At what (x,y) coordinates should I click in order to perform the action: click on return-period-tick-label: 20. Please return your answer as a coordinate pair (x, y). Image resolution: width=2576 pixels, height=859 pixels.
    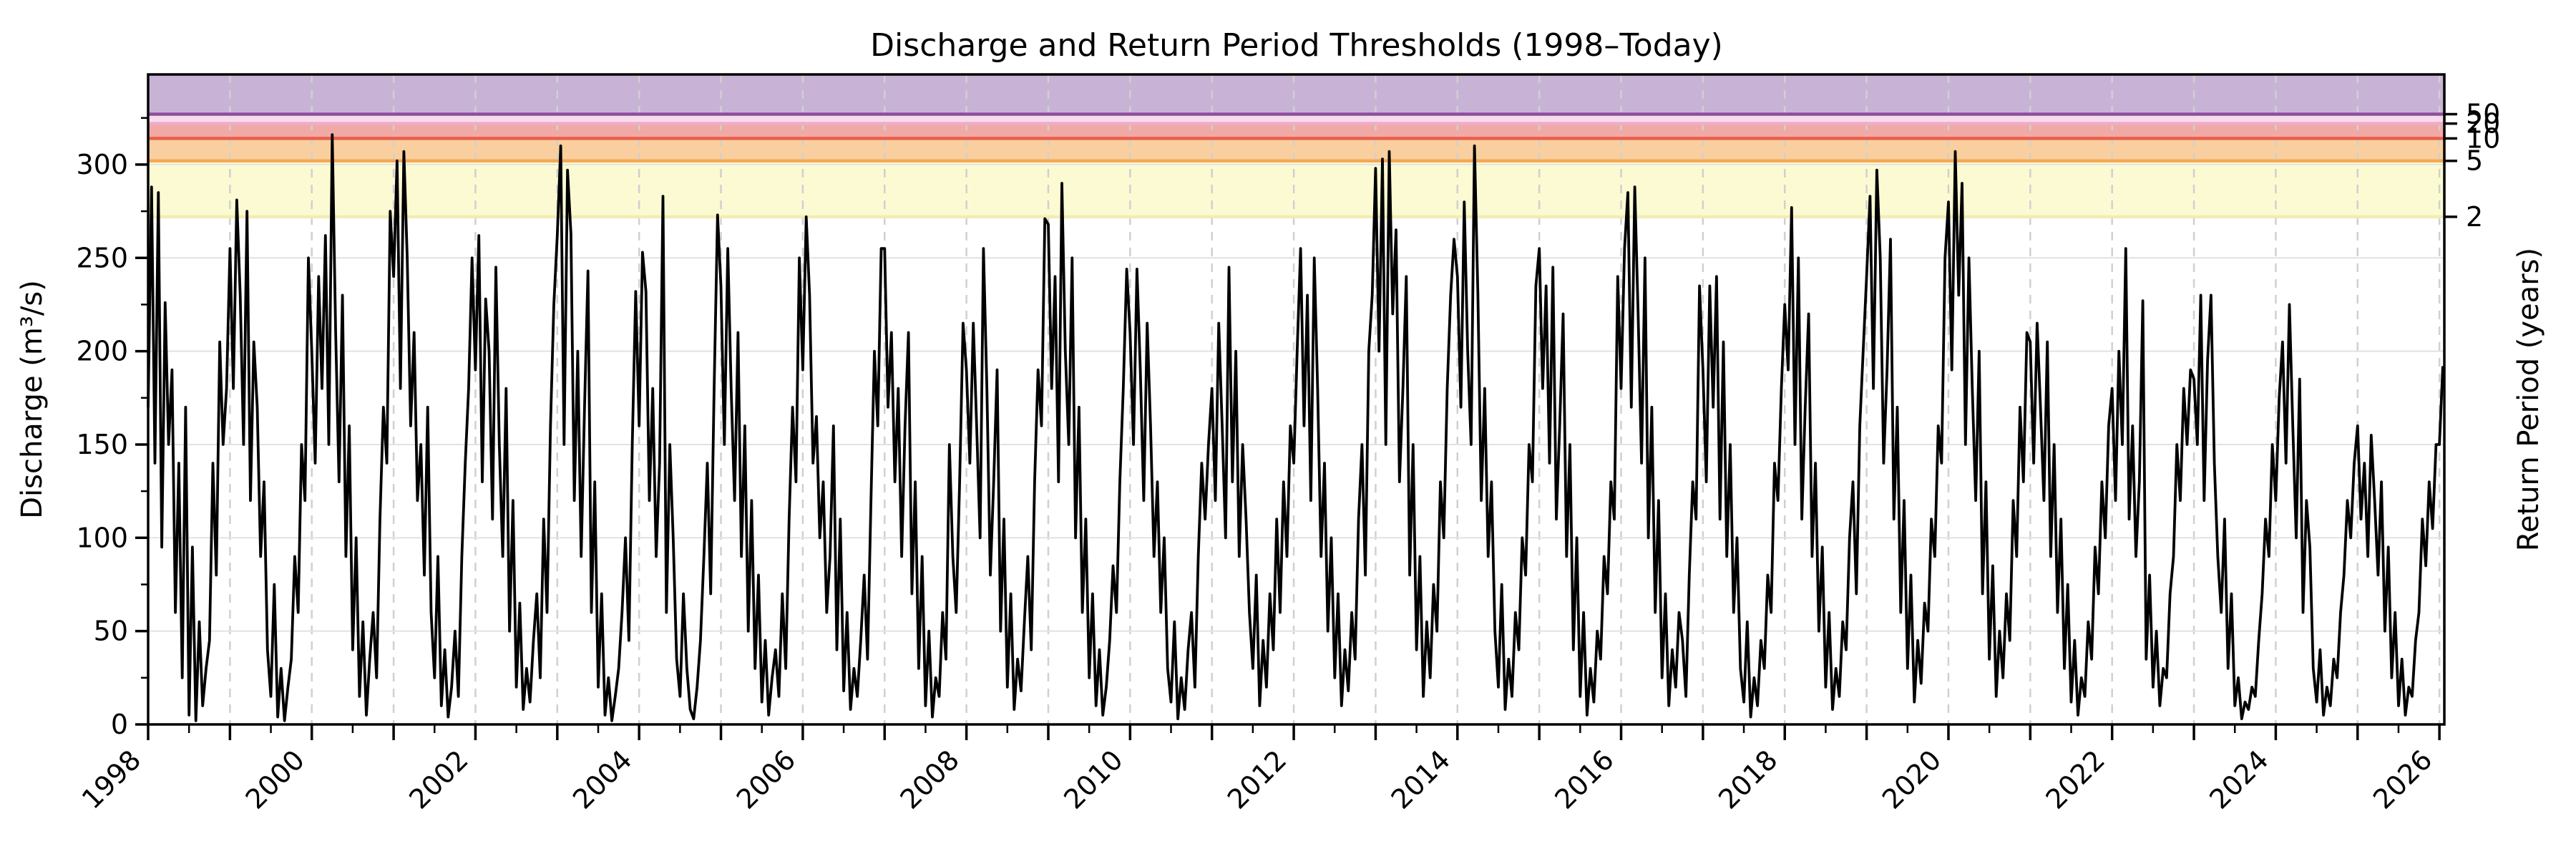
    Looking at the image, I should click on (2483, 124).